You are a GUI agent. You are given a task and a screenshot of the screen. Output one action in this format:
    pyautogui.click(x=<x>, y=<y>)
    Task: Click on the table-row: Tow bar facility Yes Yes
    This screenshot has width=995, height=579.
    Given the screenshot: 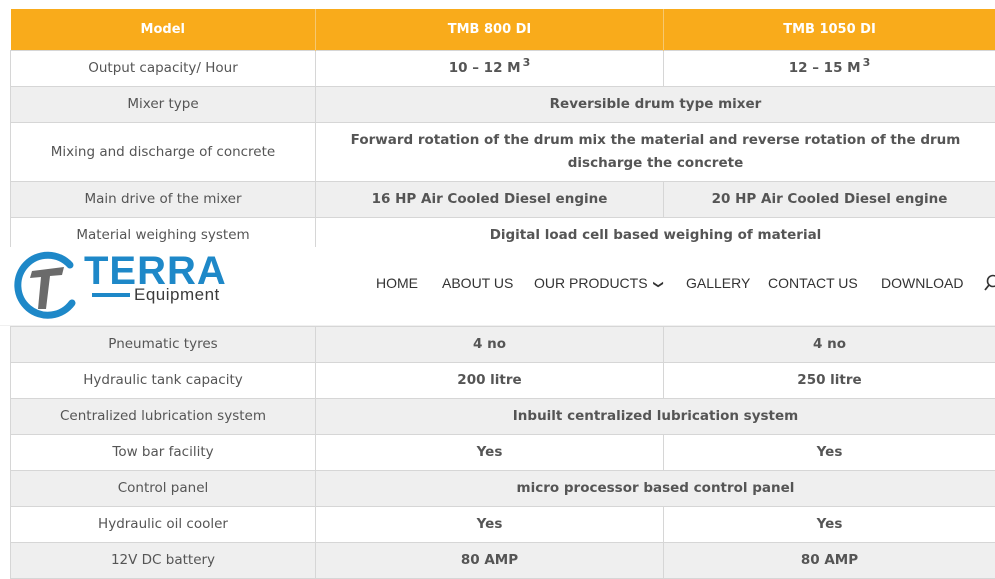 What is the action you would take?
    pyautogui.click(x=503, y=453)
    